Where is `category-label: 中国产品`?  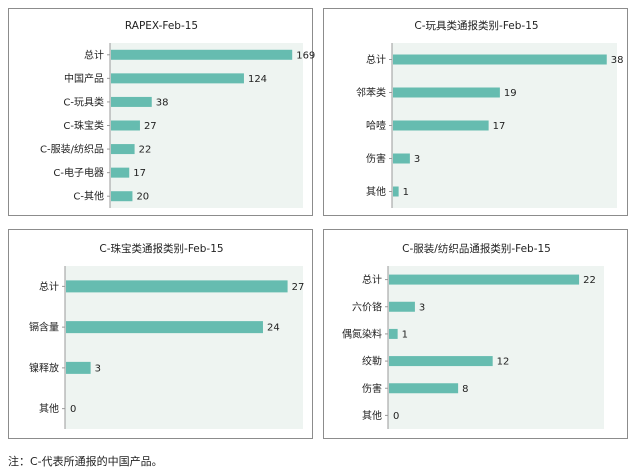
category-label: 中国产品 is located at coordinates (84, 78).